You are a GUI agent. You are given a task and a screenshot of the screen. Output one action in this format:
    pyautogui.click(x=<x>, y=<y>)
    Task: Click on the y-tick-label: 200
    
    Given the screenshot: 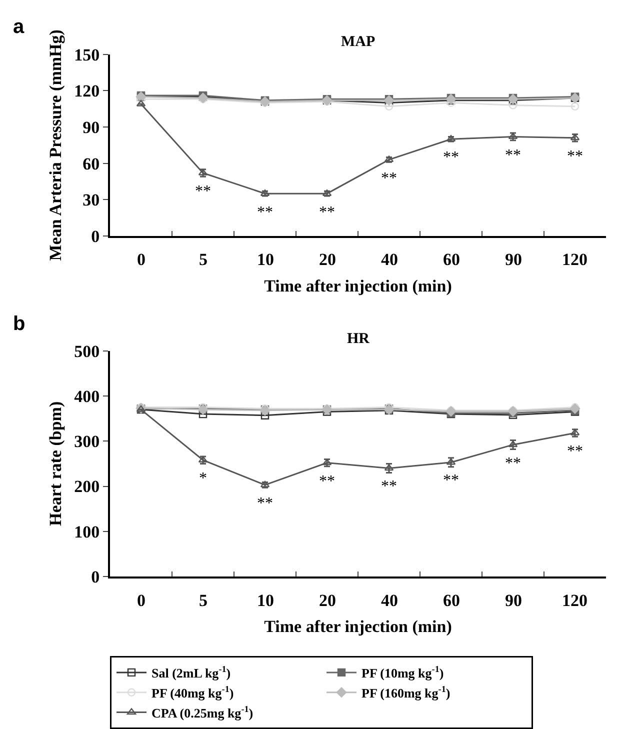 What is the action you would take?
    pyautogui.click(x=87, y=486)
    